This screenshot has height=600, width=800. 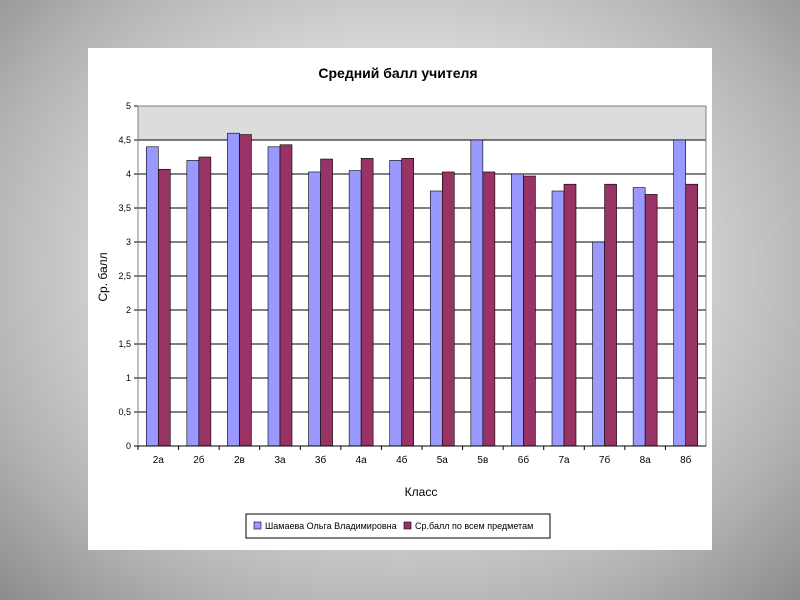 I want to click on x-tick-label: 3б, so click(x=321, y=460).